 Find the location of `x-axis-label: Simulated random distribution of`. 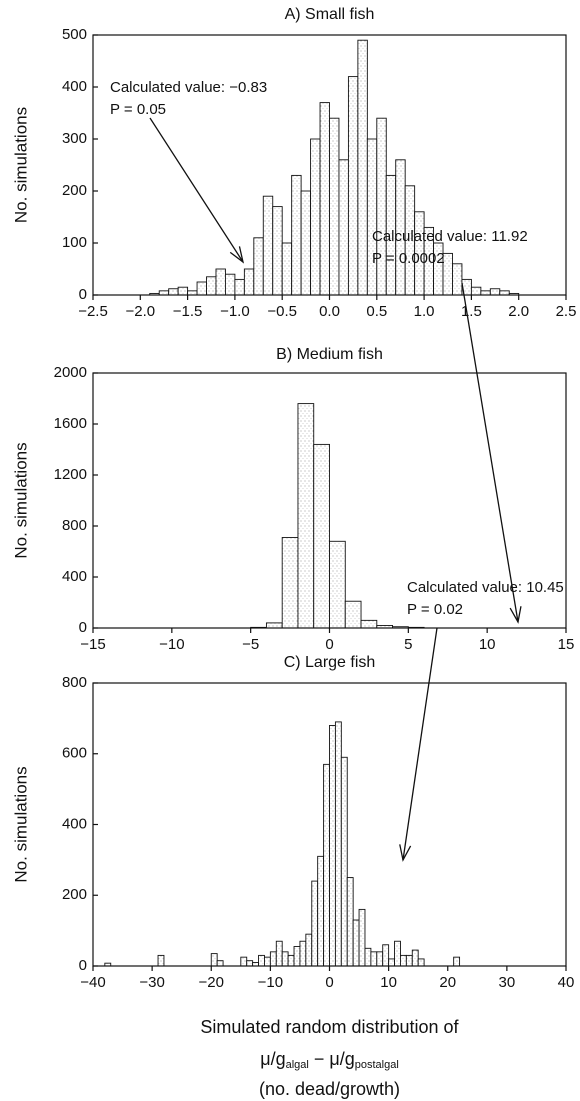

x-axis-label: Simulated random distribution of is located at coordinates (329, 1027).